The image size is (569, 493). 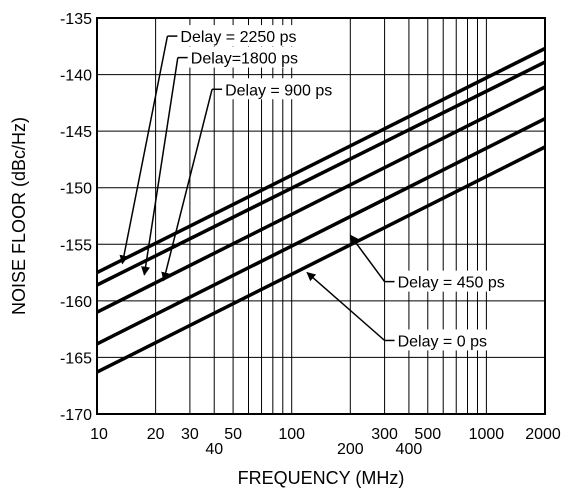 What do you see at coordinates (233, 434) in the screenshot?
I see `x-tick-label: 50` at bounding box center [233, 434].